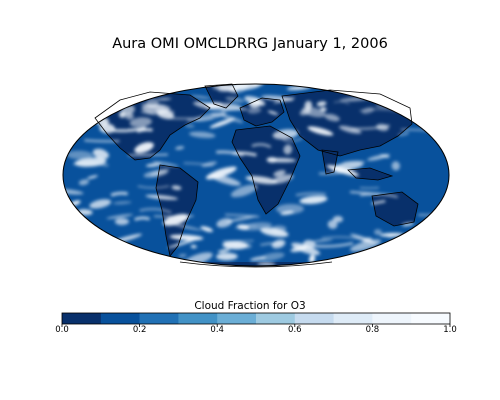 The height and width of the screenshot is (400, 500). Describe the element at coordinates (217, 330) in the screenshot. I see `colorbar-tick-label: 0.4` at that location.